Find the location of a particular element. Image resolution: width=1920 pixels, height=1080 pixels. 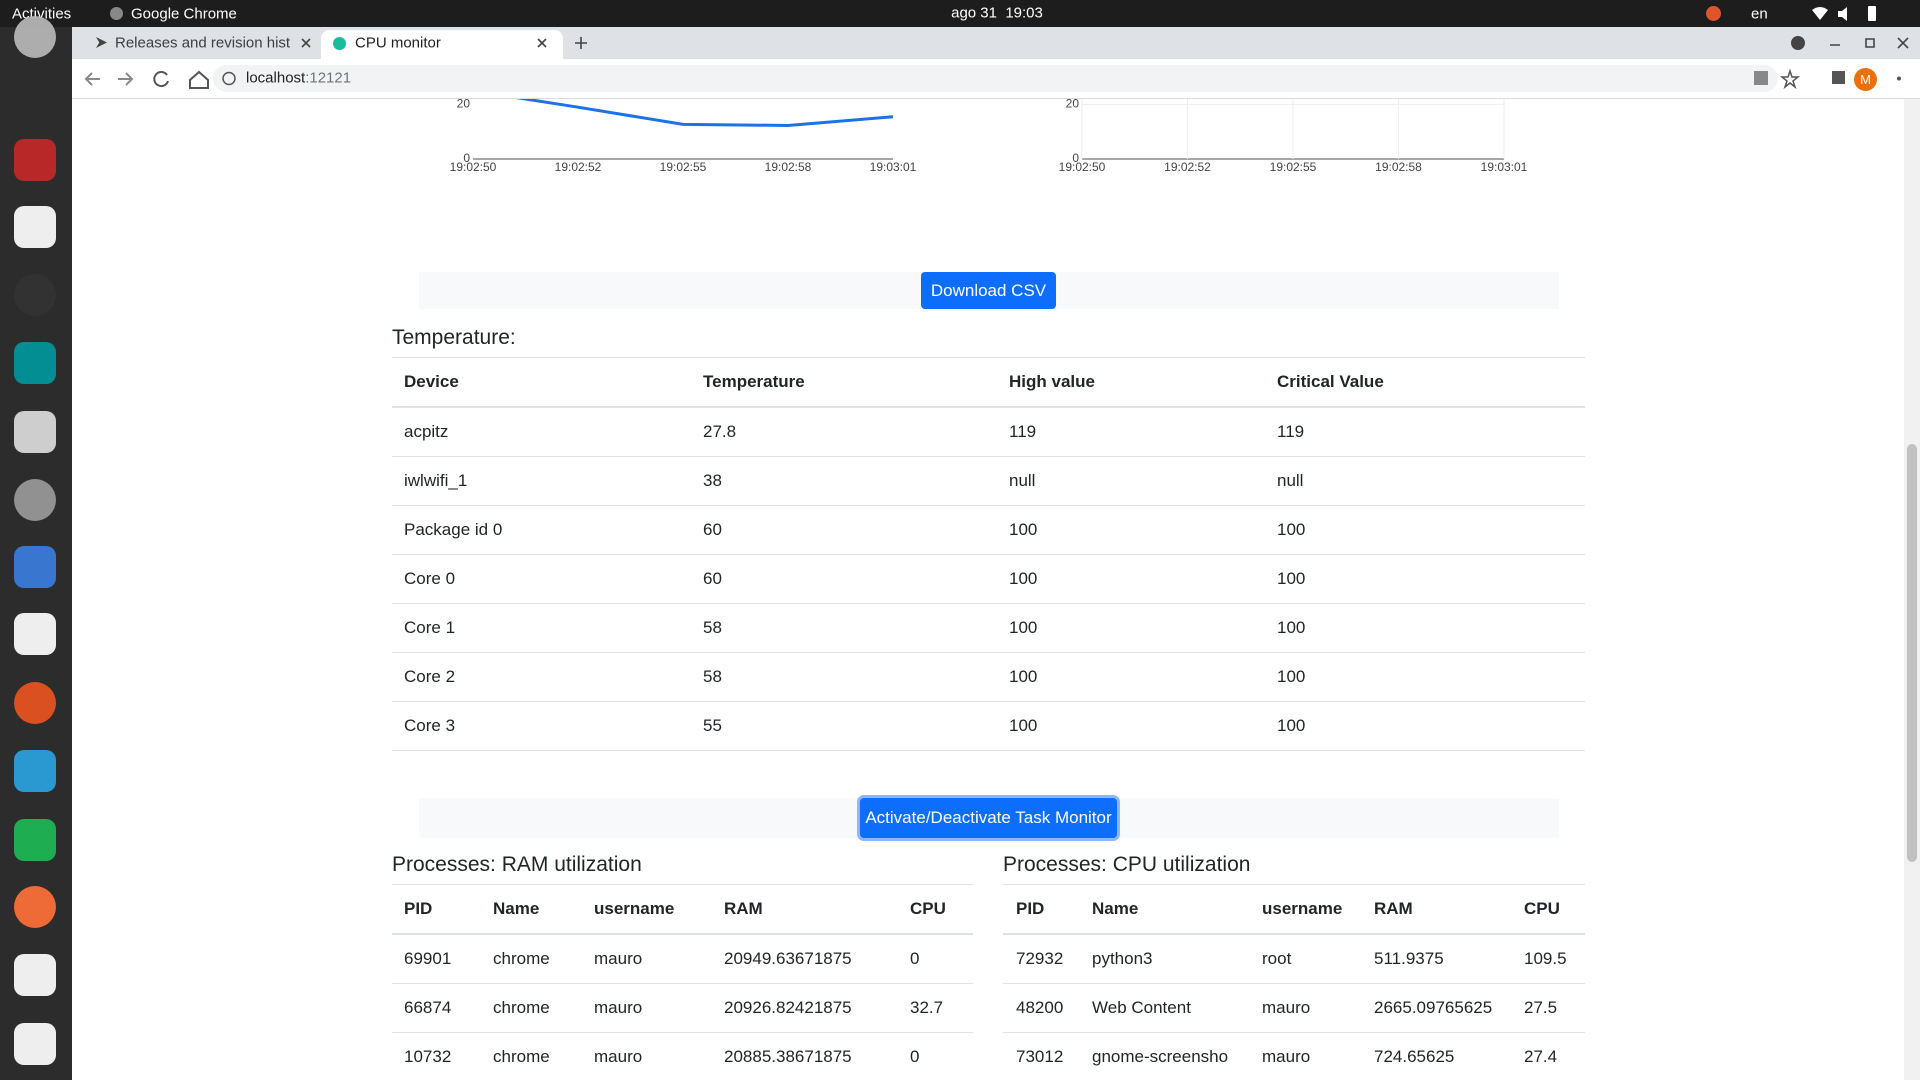

top-bar is located at coordinates (960, 13).